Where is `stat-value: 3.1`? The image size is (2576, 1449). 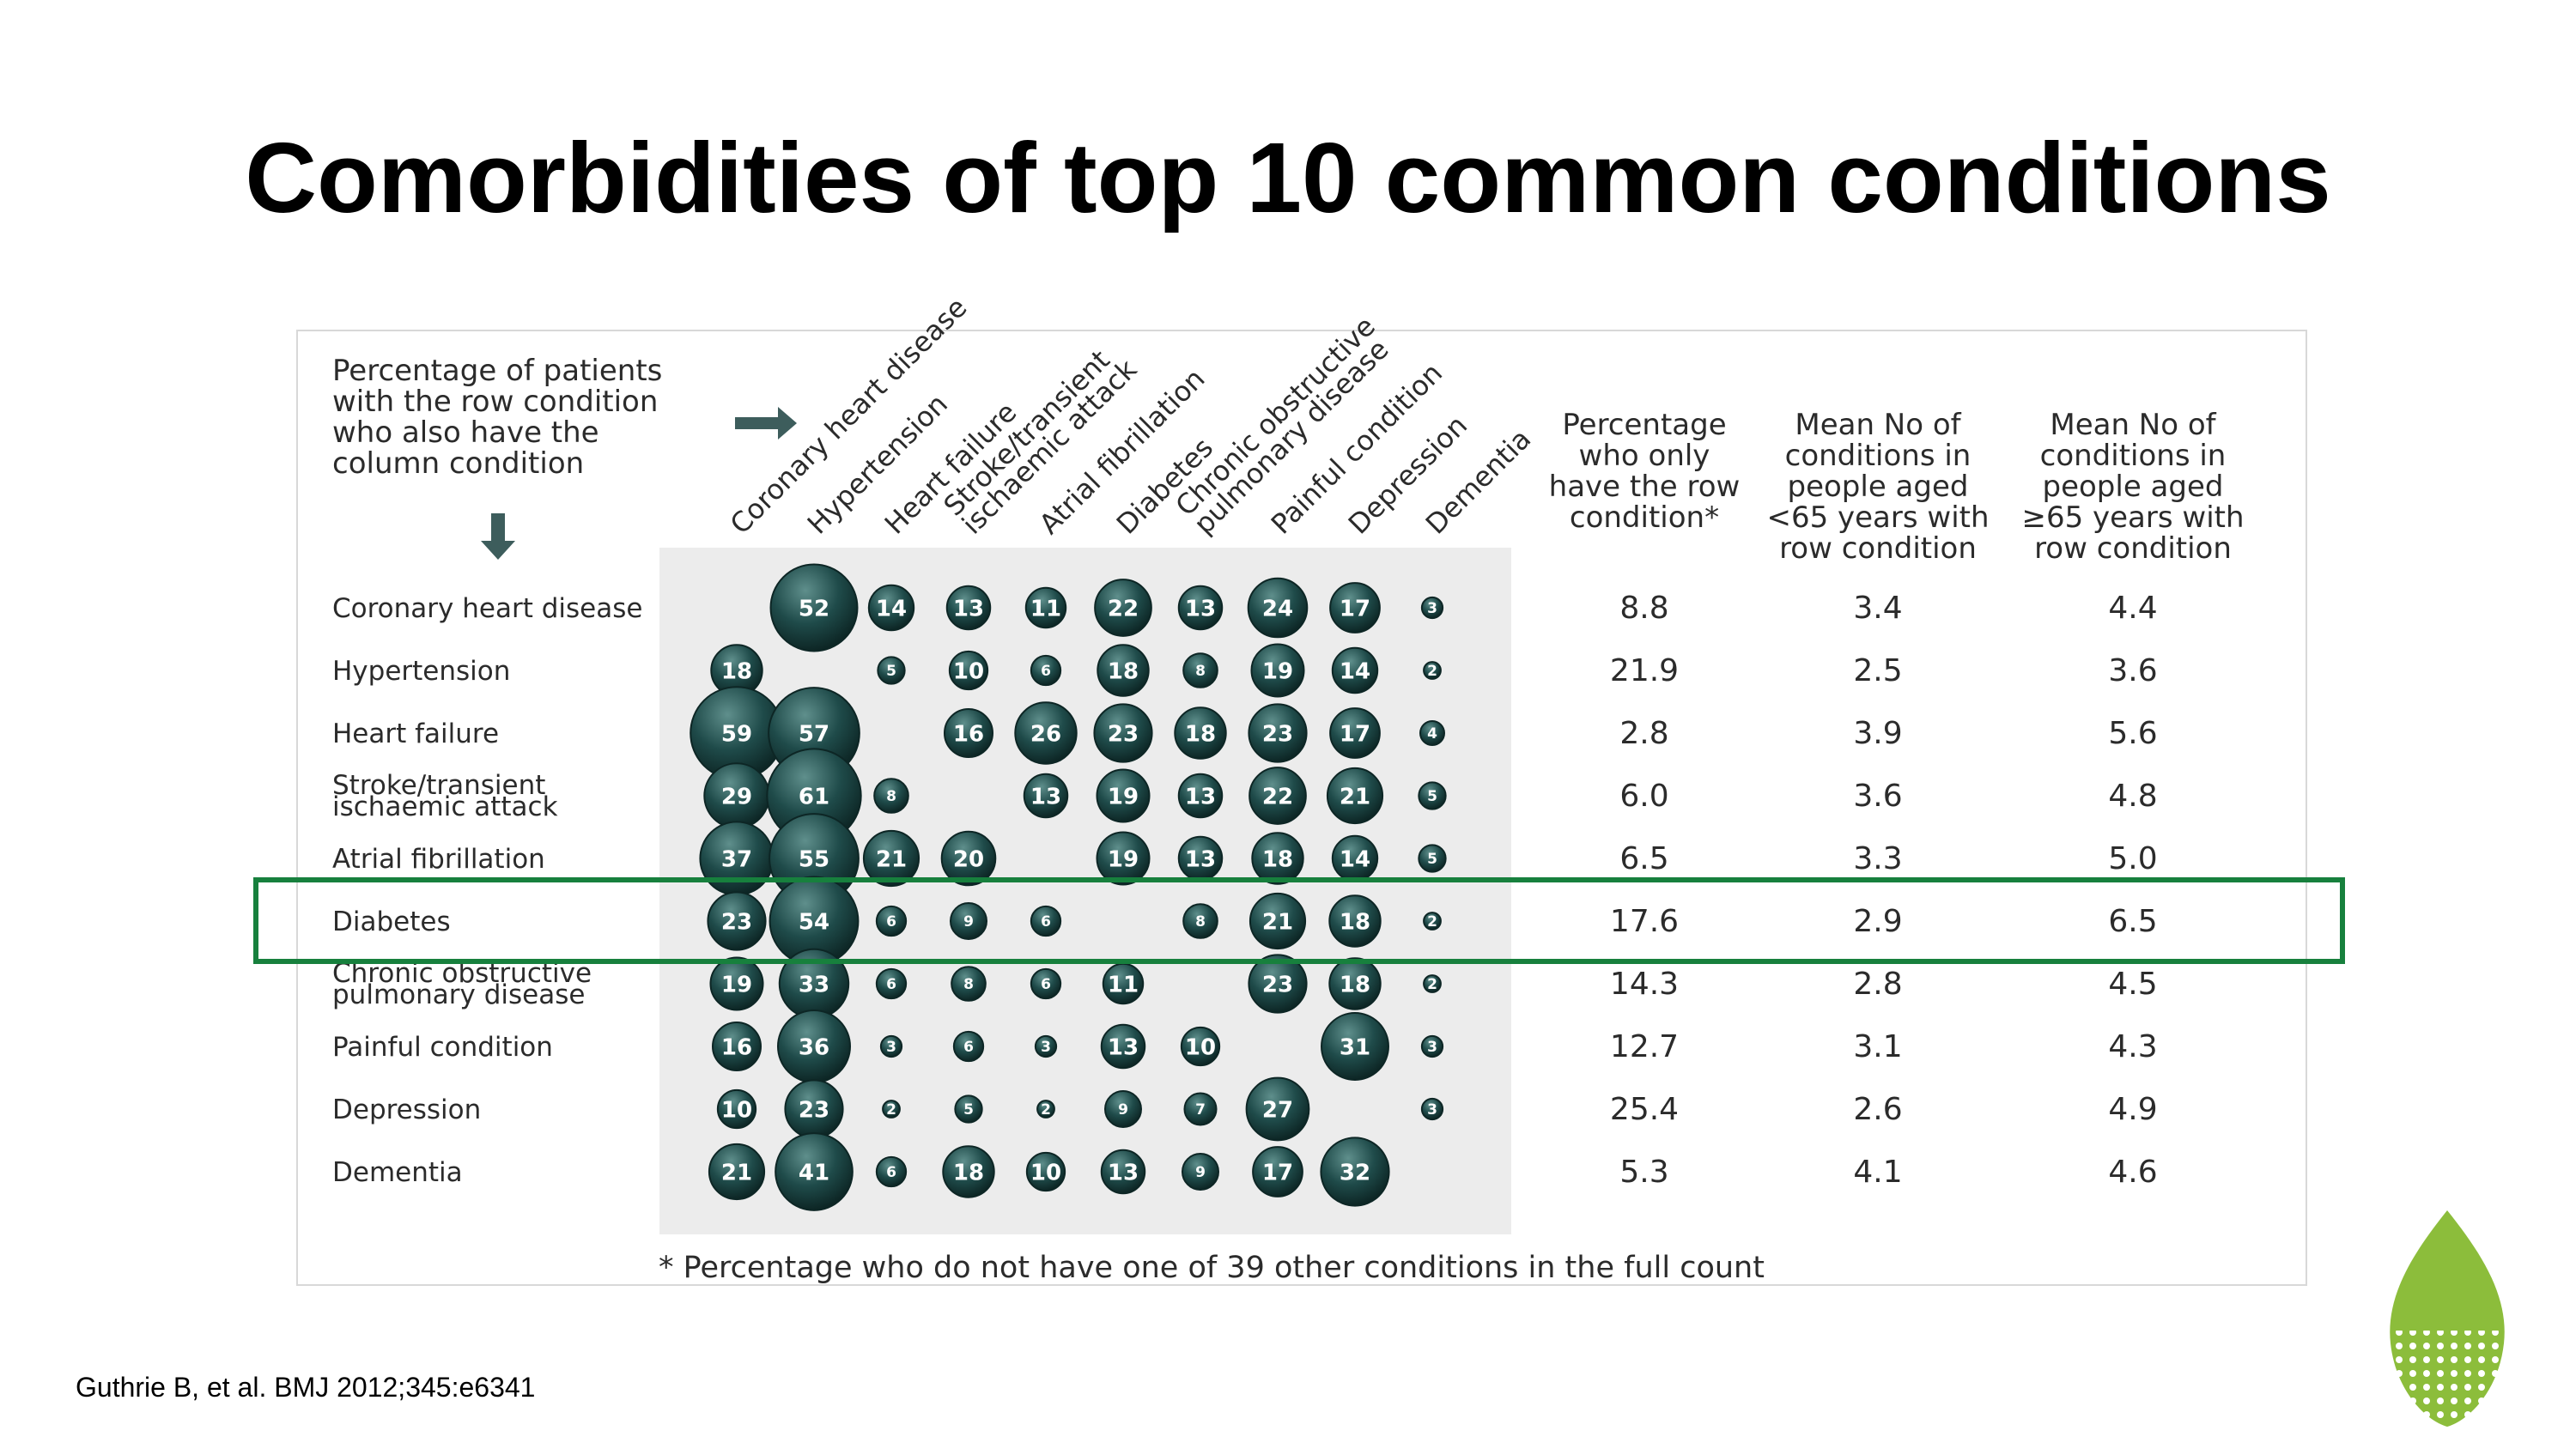
stat-value: 3.1 is located at coordinates (1878, 1046).